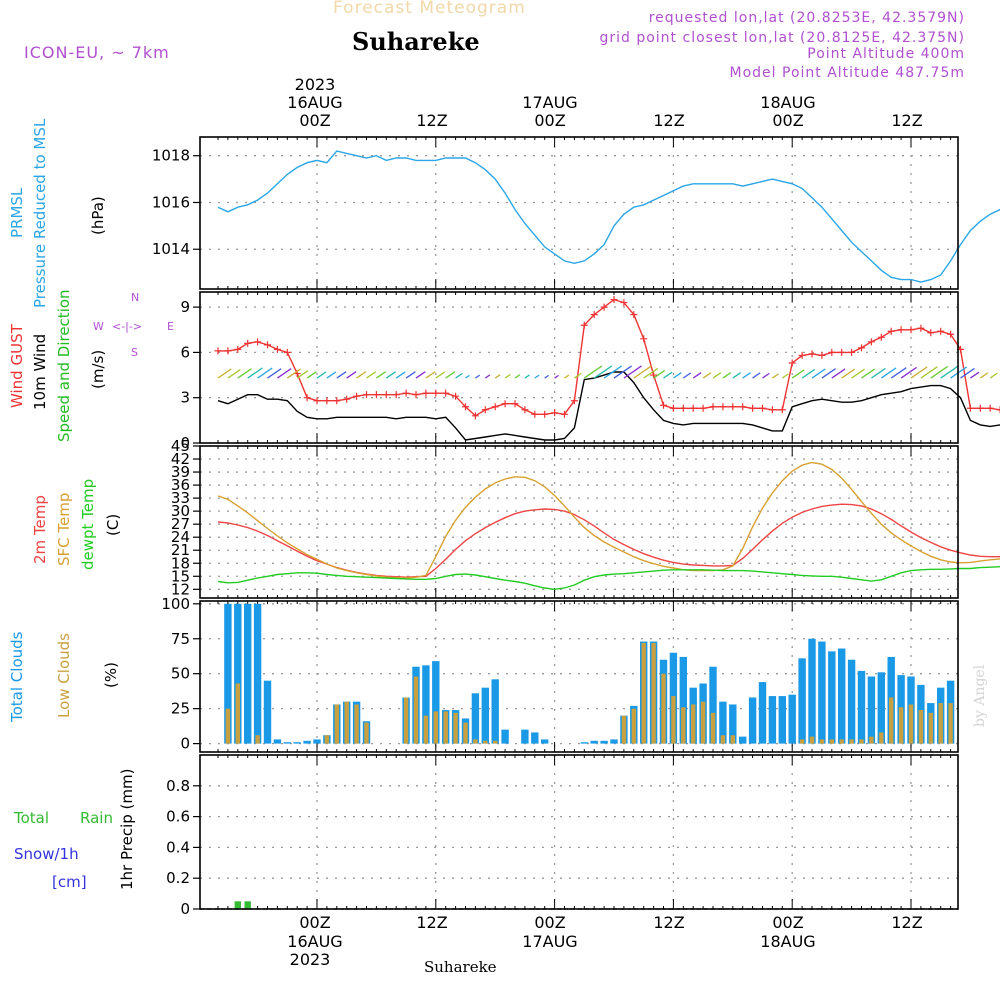 The width and height of the screenshot is (1000, 1000). I want to click on bottom-hour-label: 00Z, so click(315, 922).